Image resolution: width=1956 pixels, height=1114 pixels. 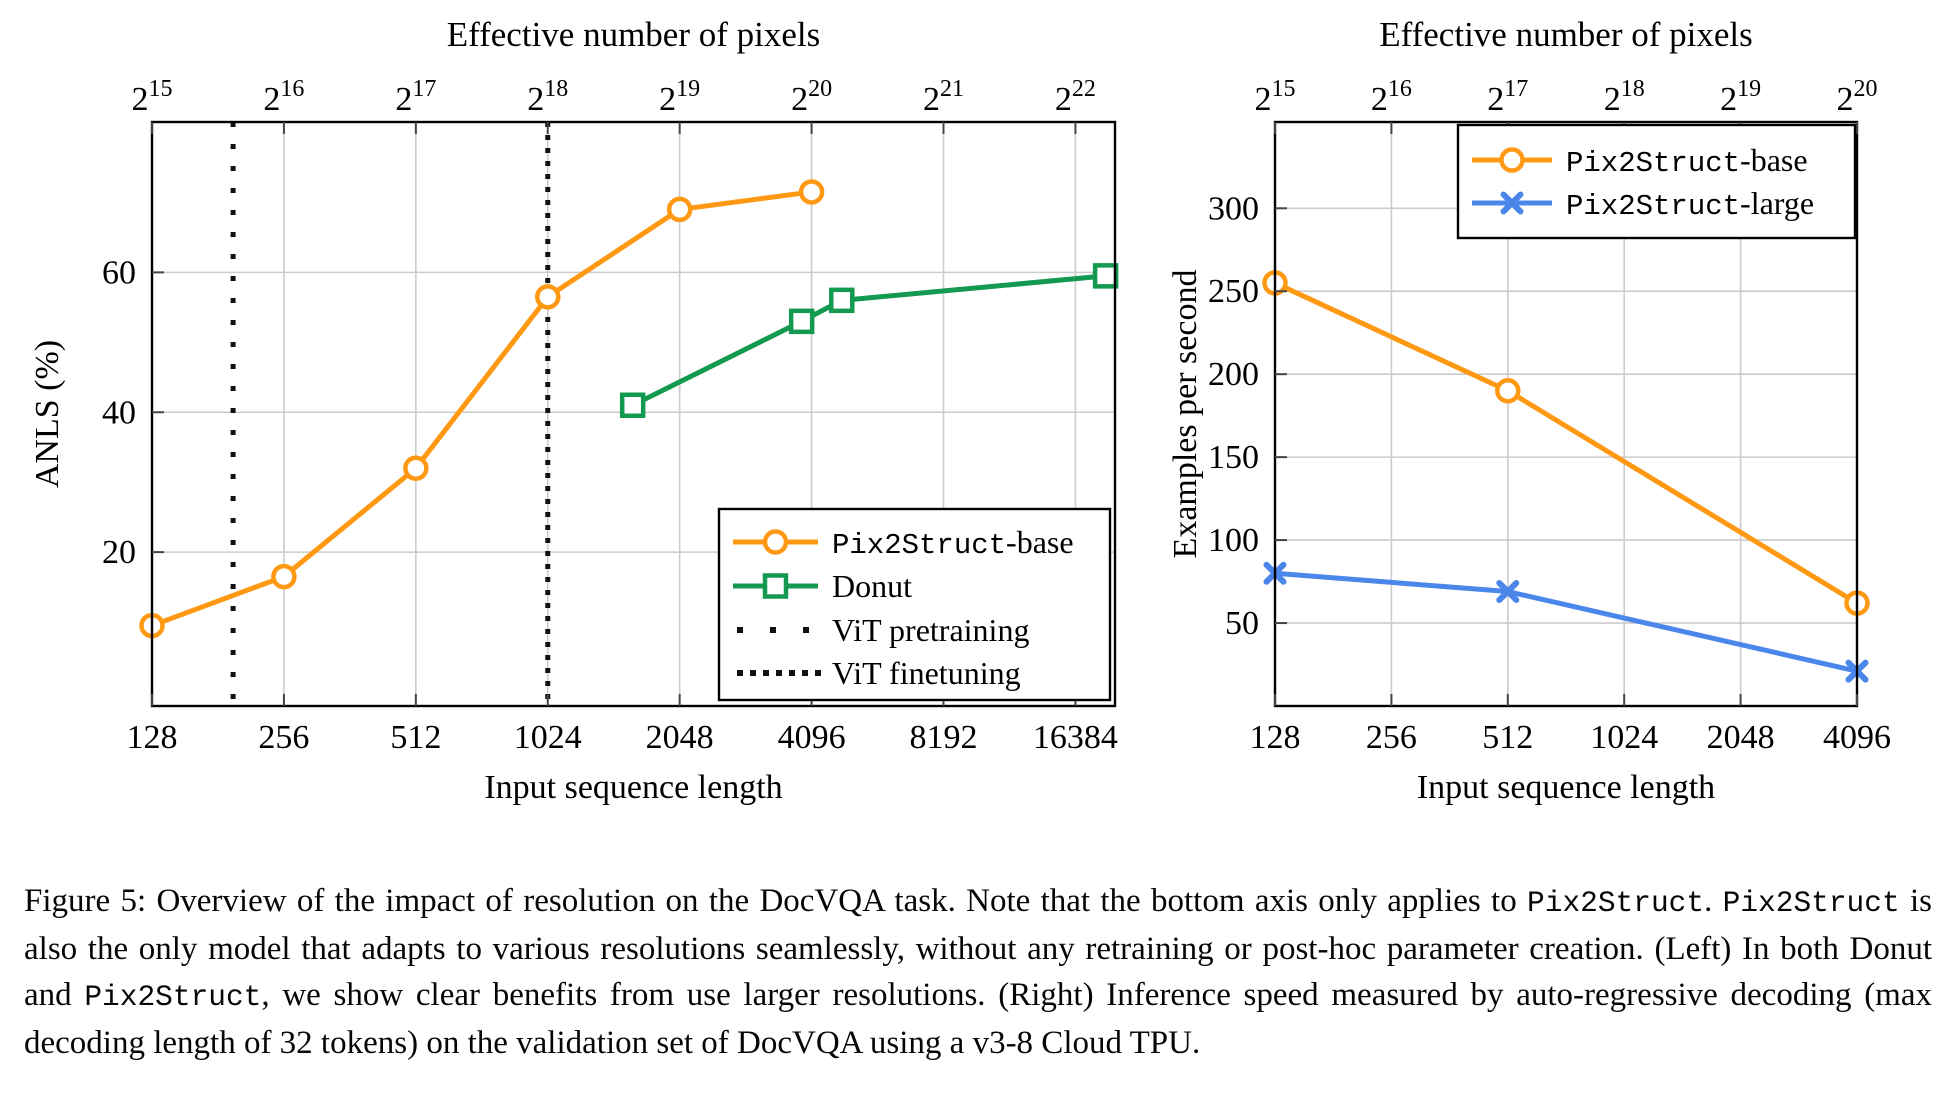 I want to click on legend-entry: Pix2Struct-large, so click(x=1643, y=204).